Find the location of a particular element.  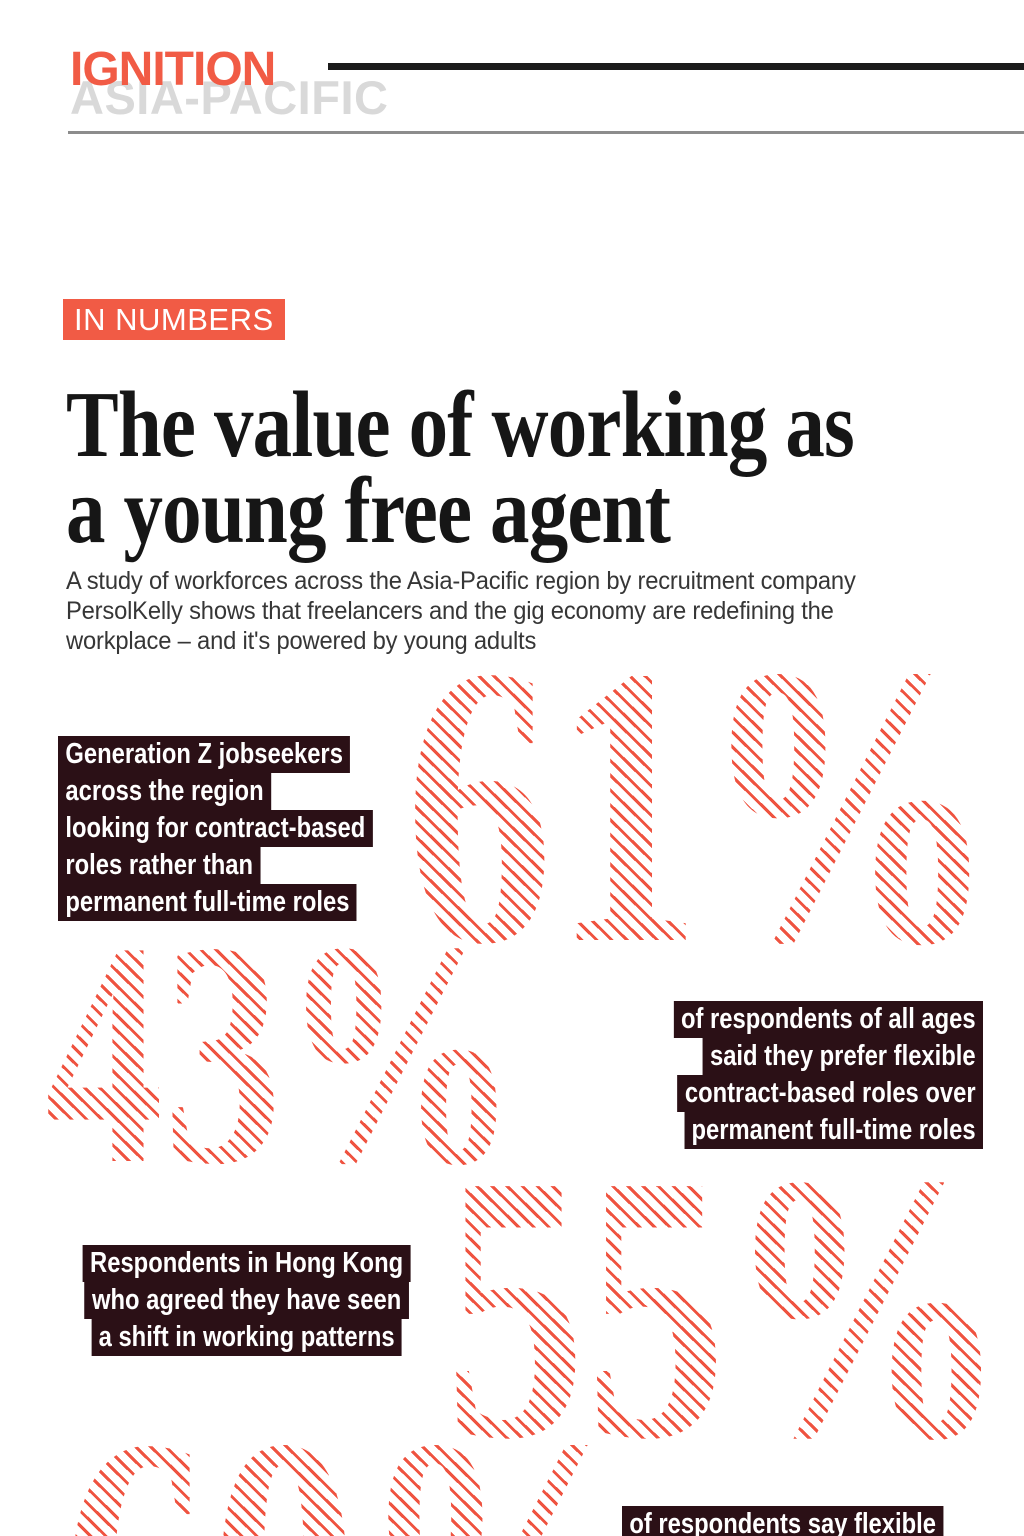

label-row: Generation Z jobseekers is located at coordinates (271, 754).